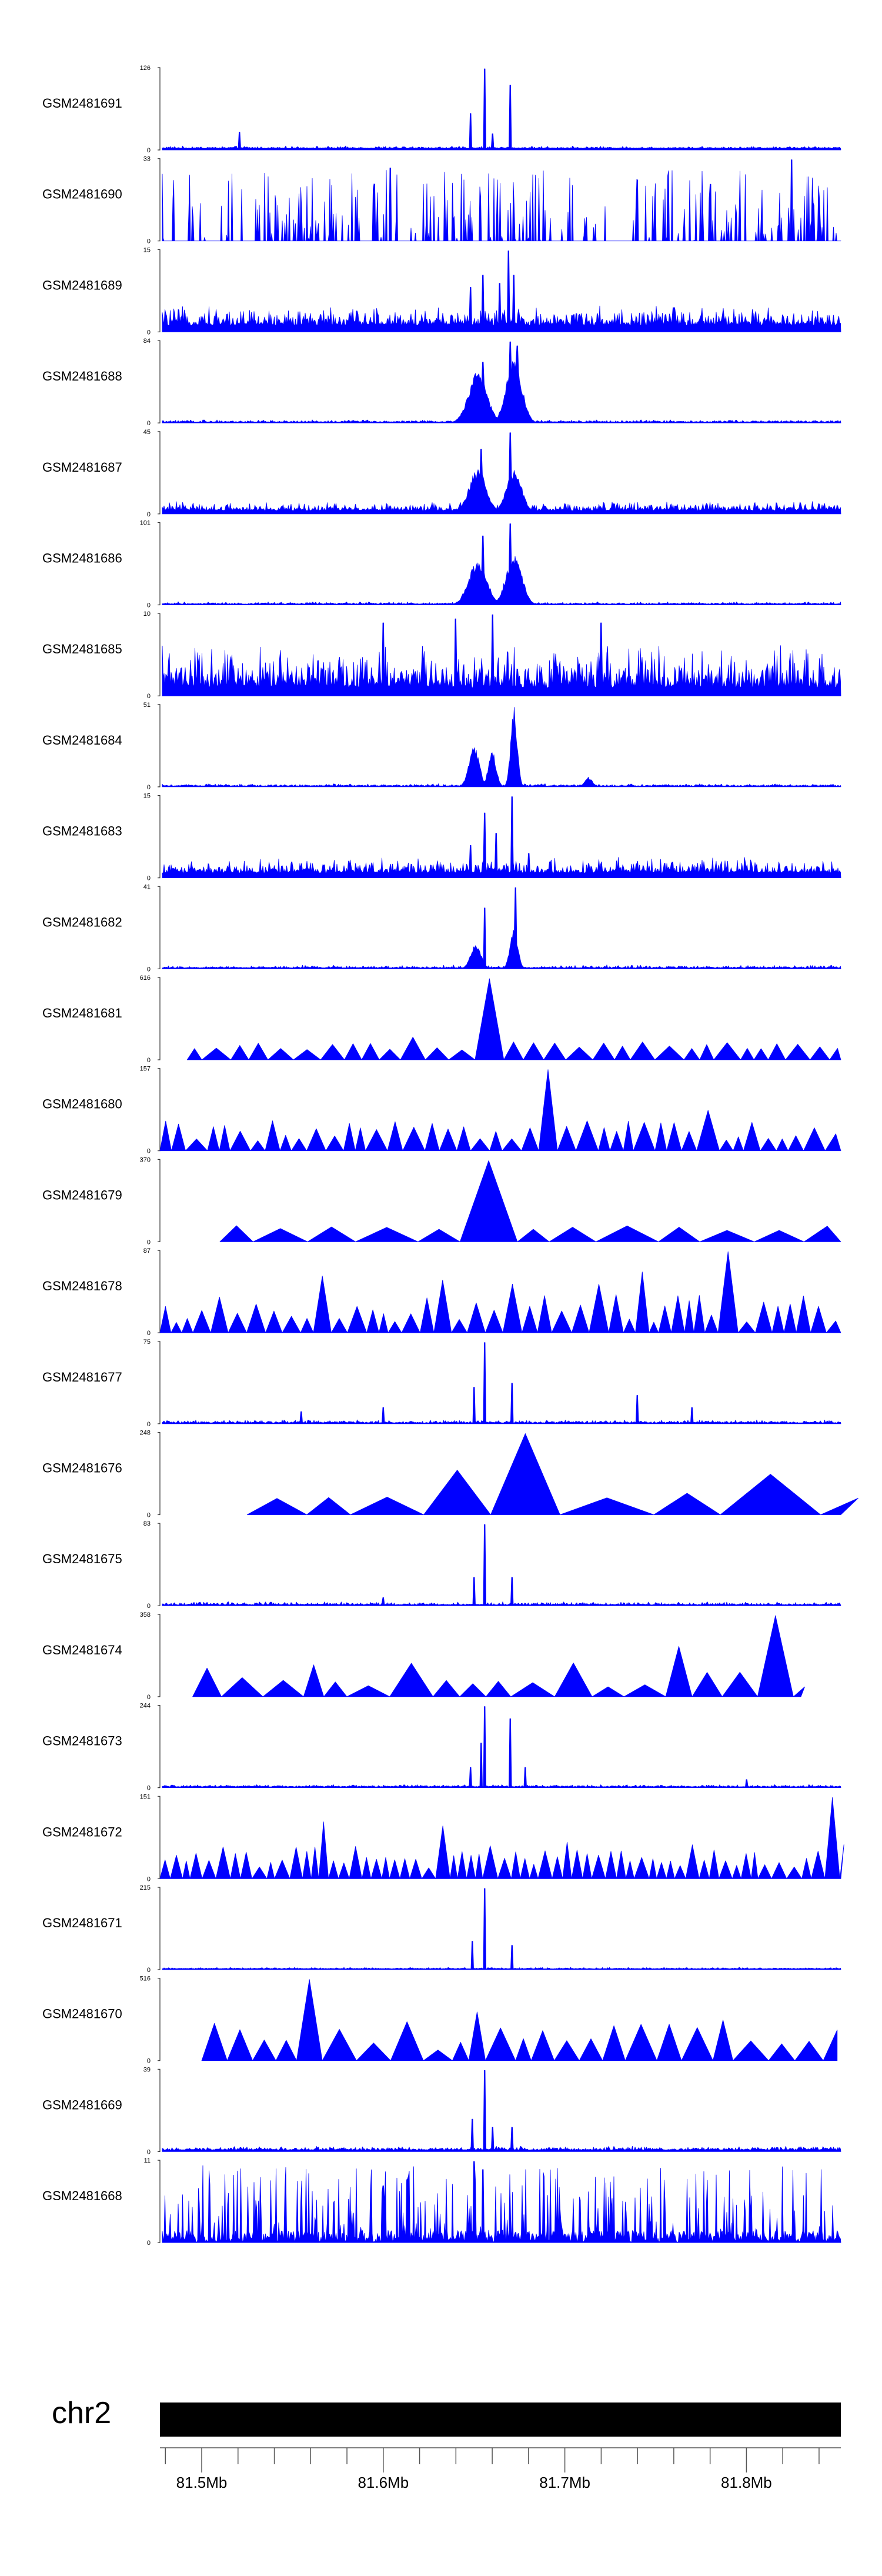 The height and width of the screenshot is (2576, 882). I want to click on track-GSM2481679: GSM2481679 370 0, so click(441, 1201).